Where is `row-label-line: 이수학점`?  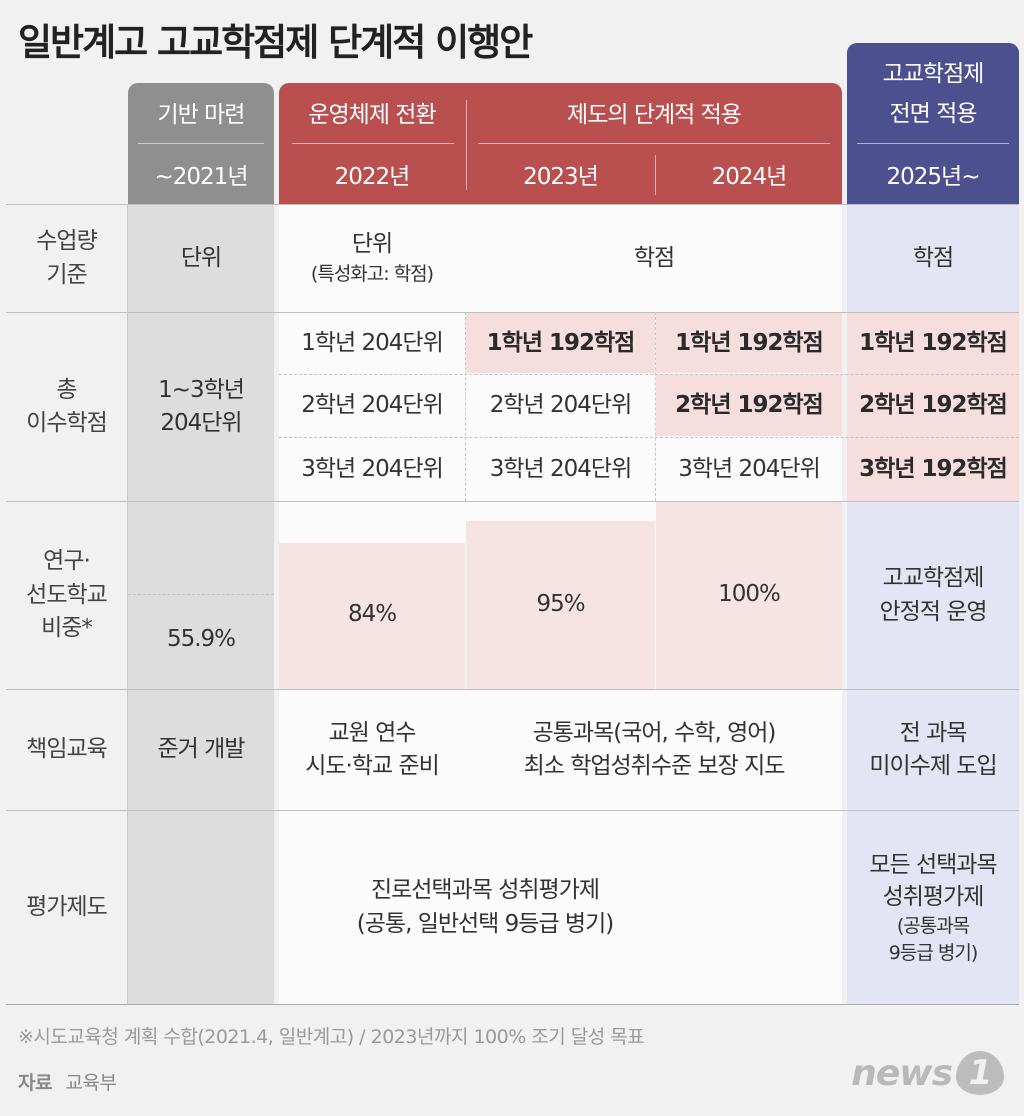
row-label-line: 이수학점 is located at coordinates (67, 423).